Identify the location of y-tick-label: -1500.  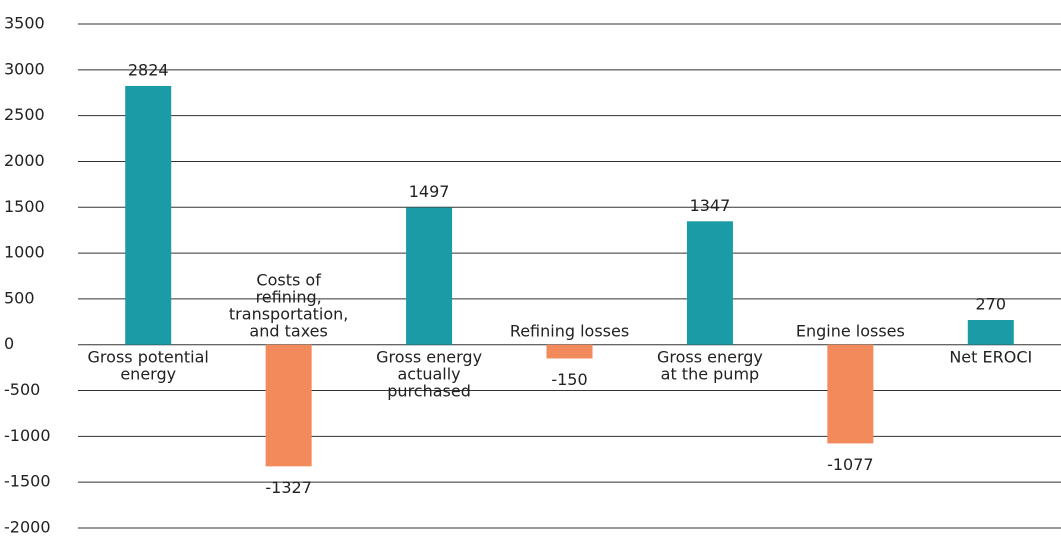
(27, 481).